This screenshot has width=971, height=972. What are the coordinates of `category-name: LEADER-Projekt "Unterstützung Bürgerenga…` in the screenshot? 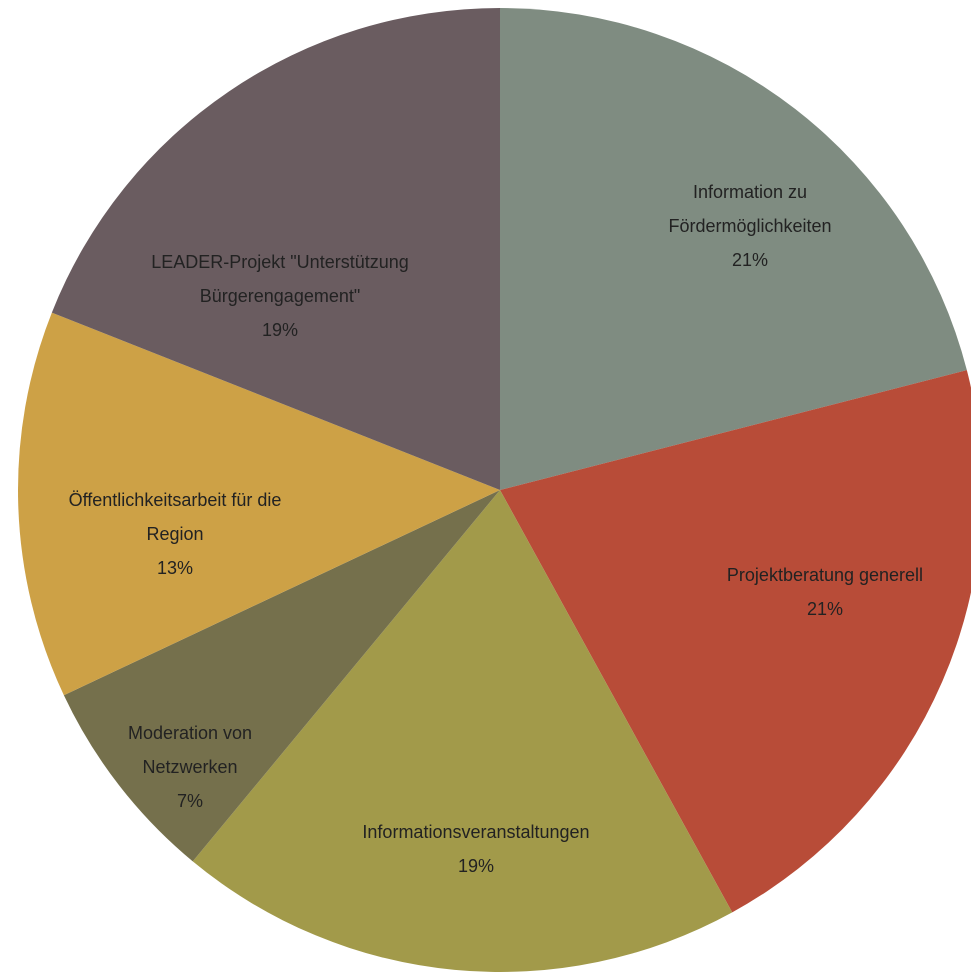 It's located at (280, 279).